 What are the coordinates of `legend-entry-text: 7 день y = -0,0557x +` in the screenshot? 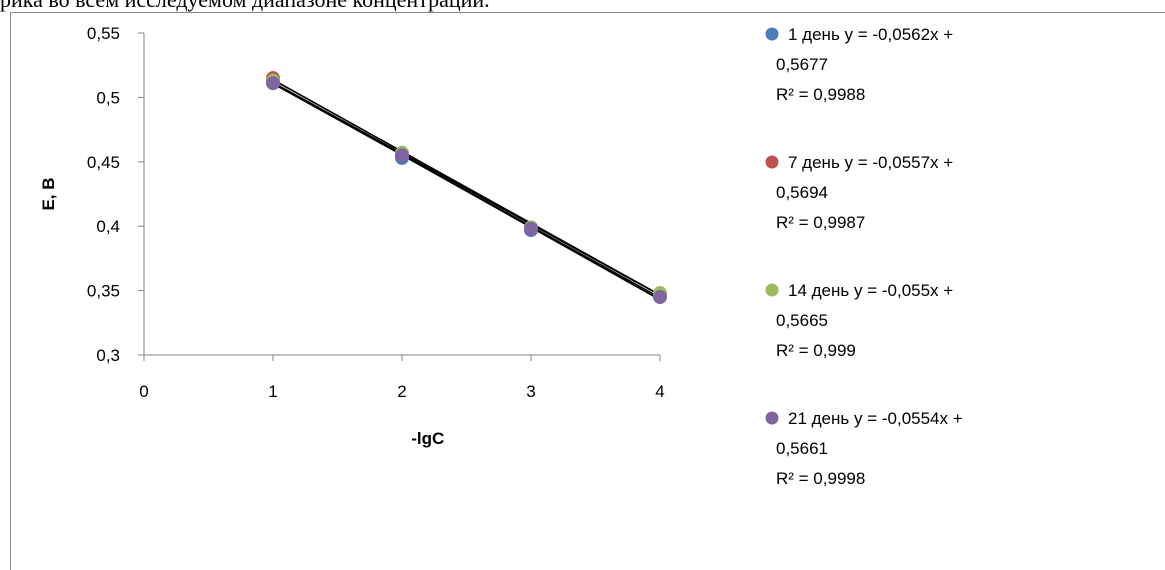 It's located at (870, 162).